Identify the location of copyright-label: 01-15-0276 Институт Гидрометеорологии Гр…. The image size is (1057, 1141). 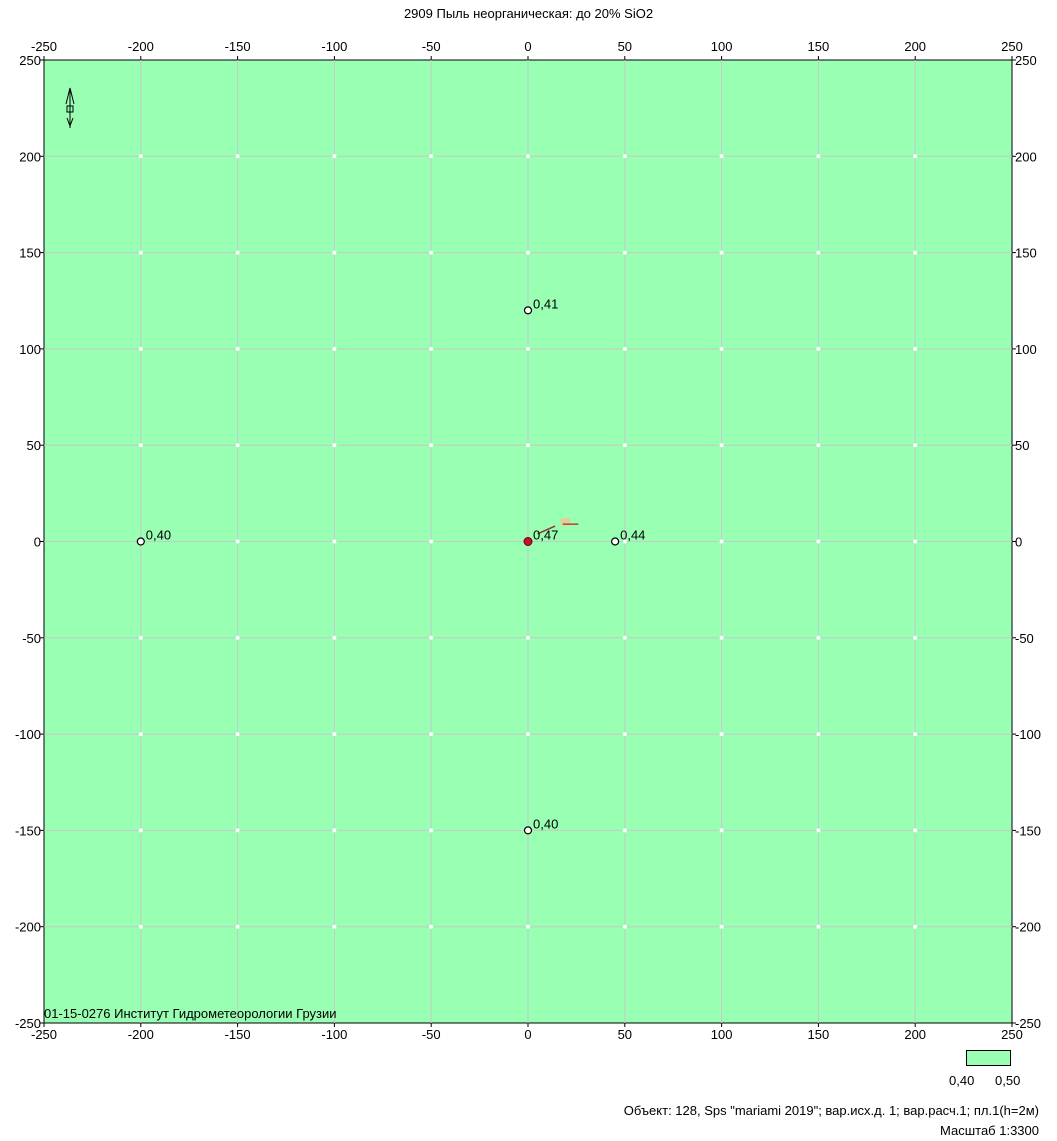
(190, 1013).